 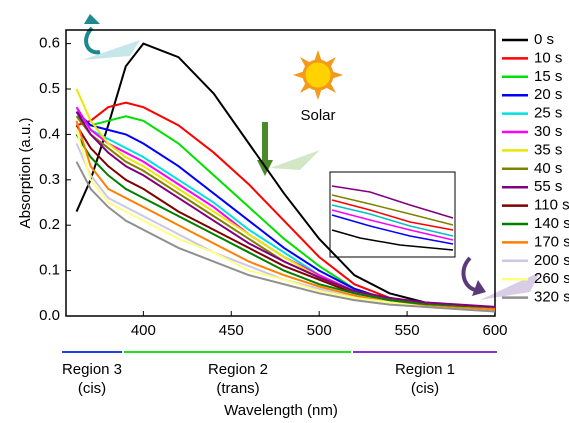 I want to click on region-label: Region 3, so click(x=92, y=369).